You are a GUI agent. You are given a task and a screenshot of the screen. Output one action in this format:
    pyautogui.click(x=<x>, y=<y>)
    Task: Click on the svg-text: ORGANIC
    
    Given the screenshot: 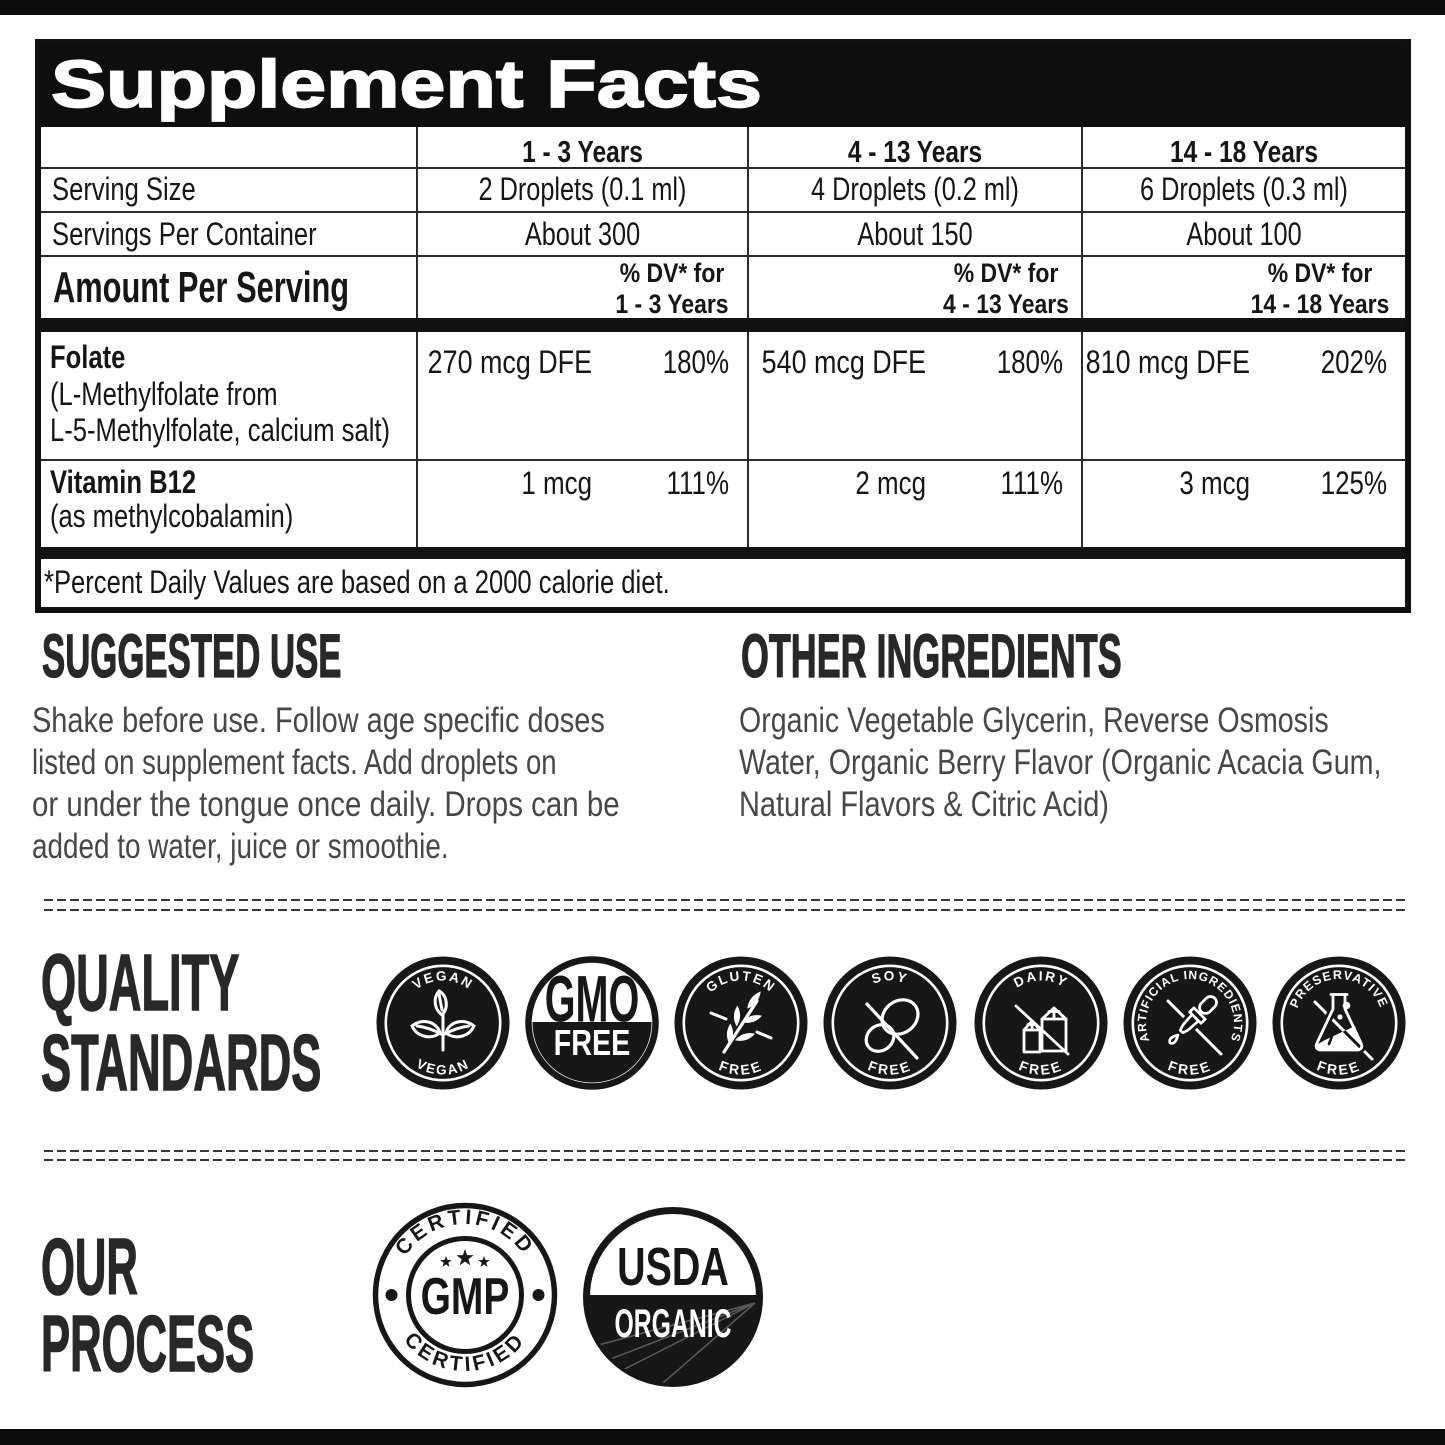 What is the action you would take?
    pyautogui.click(x=672, y=1324)
    